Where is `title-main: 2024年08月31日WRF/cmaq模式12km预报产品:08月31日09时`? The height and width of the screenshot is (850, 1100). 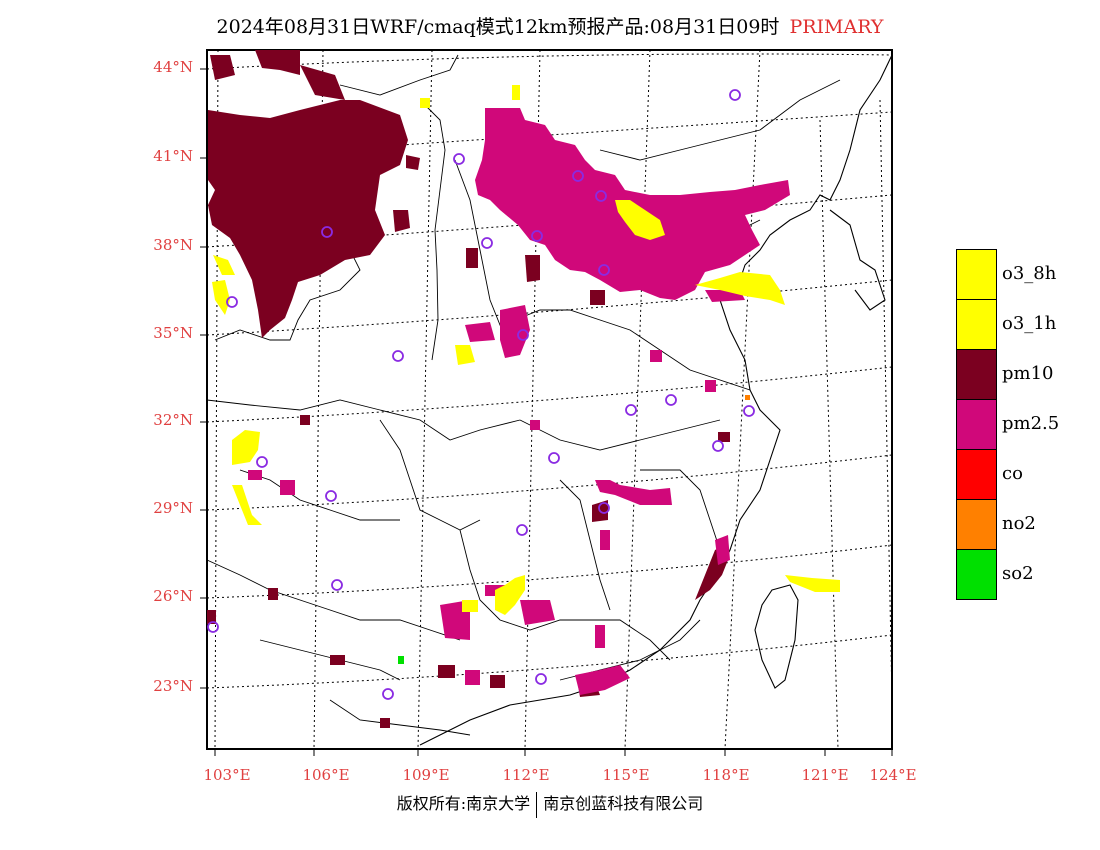
title-main: 2024年08月31日WRF/cmaq模式12km预报产品:08月31日09时 is located at coordinates (498, 27).